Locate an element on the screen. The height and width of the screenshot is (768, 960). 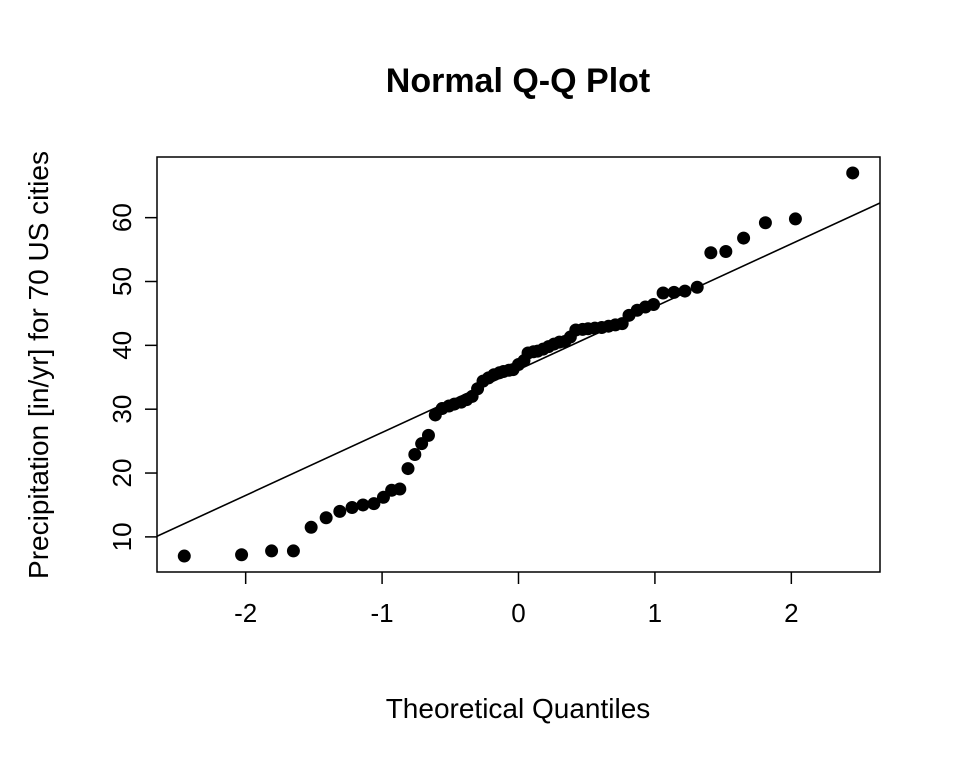
x-tick-label: -1 is located at coordinates (382, 613).